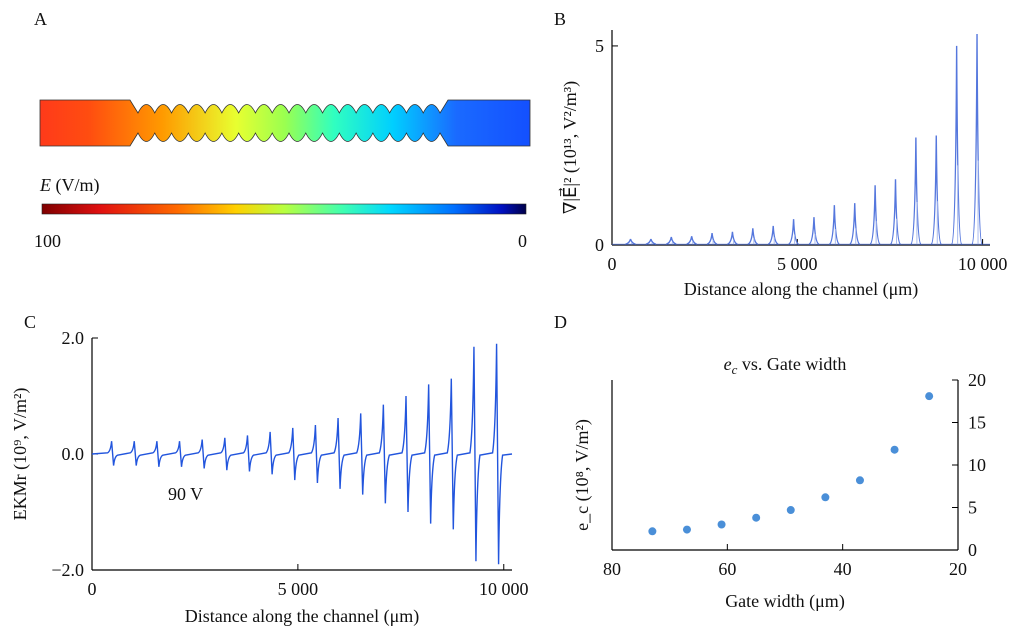 This screenshot has width=1018, height=637. Describe the element at coordinates (47, 241) in the screenshot. I see `colorbar-max-label: 100` at that location.